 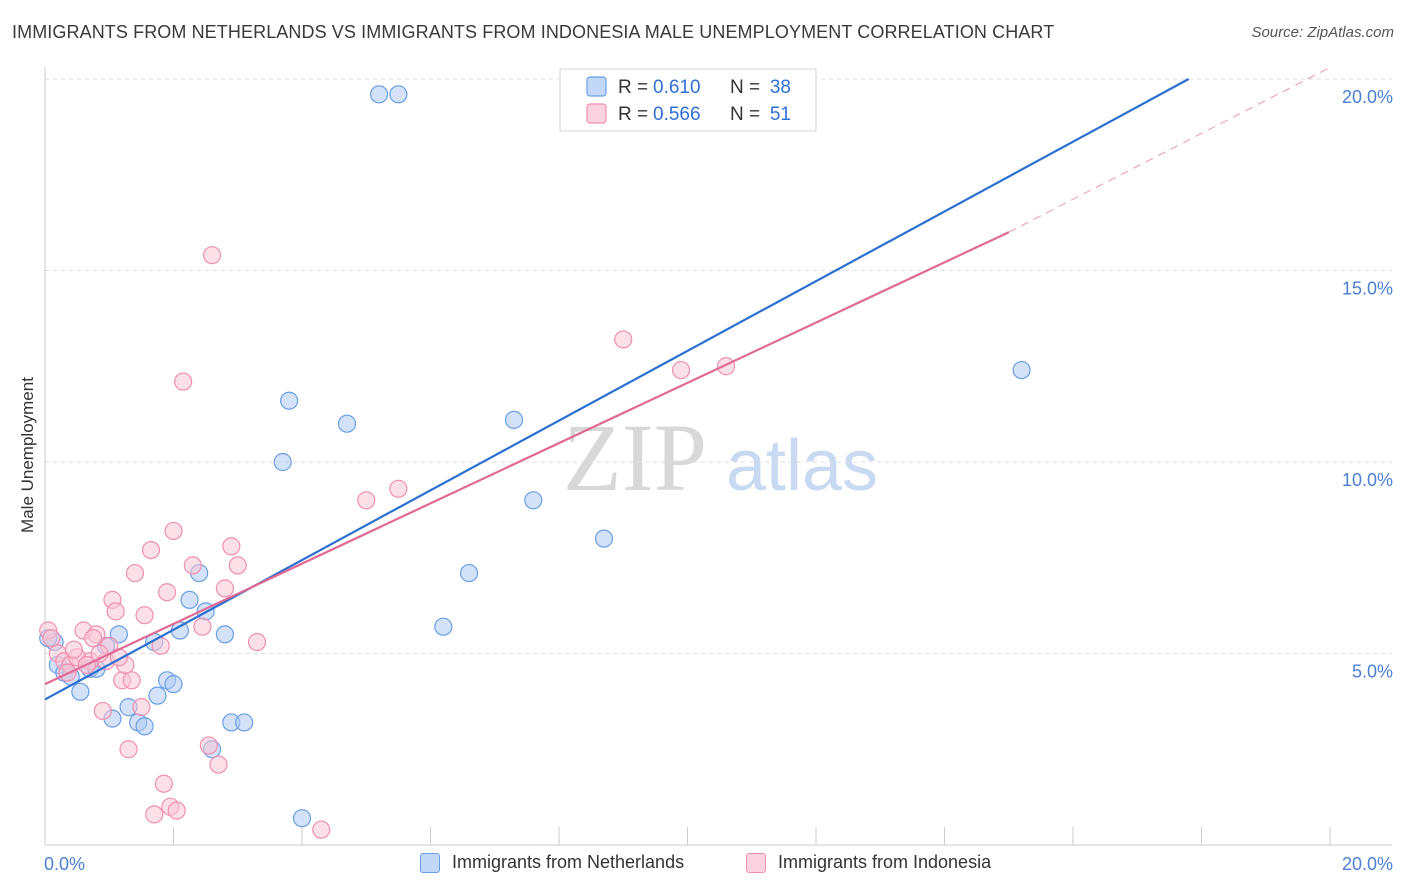 I want to click on trendline-indonesia-extension, so click(x=1169, y=149).